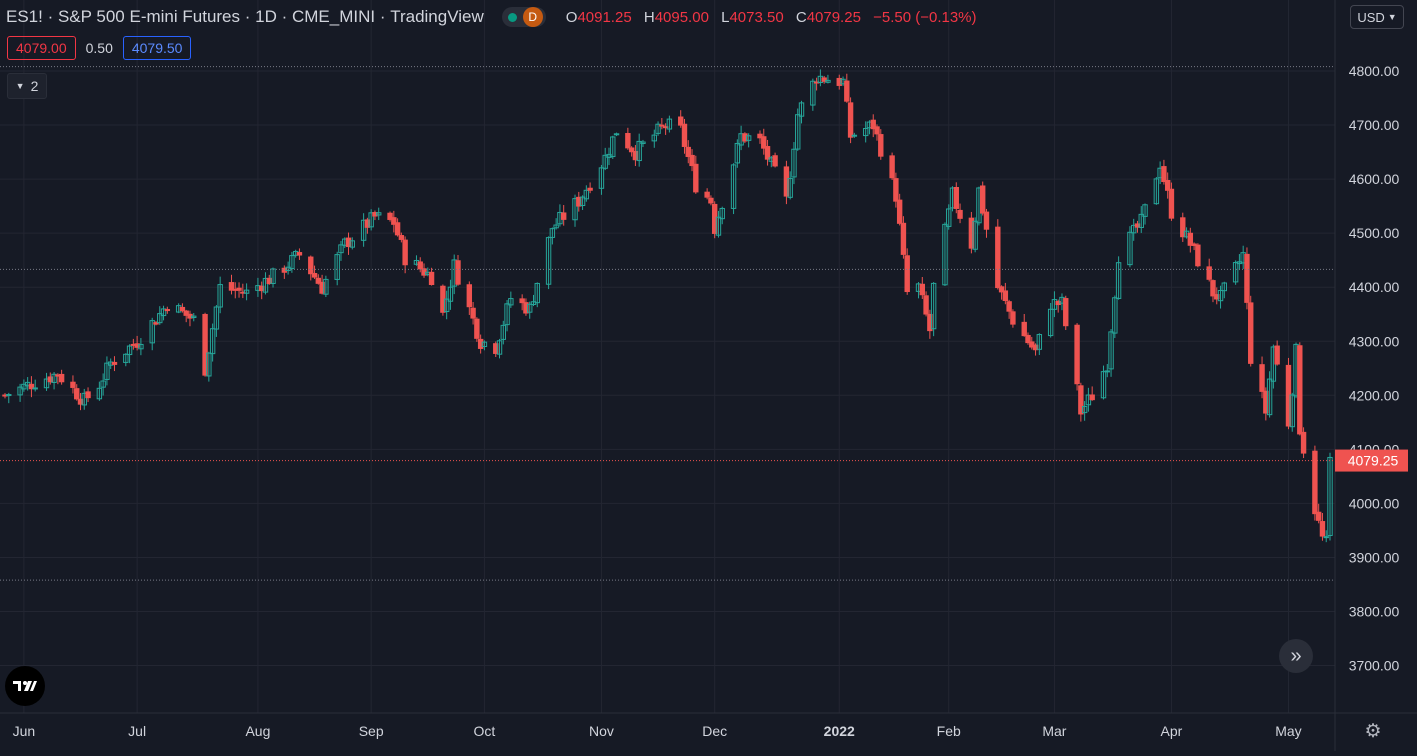 The height and width of the screenshot is (756, 1417). I want to click on ask-price-button: 4079.50, so click(157, 48).